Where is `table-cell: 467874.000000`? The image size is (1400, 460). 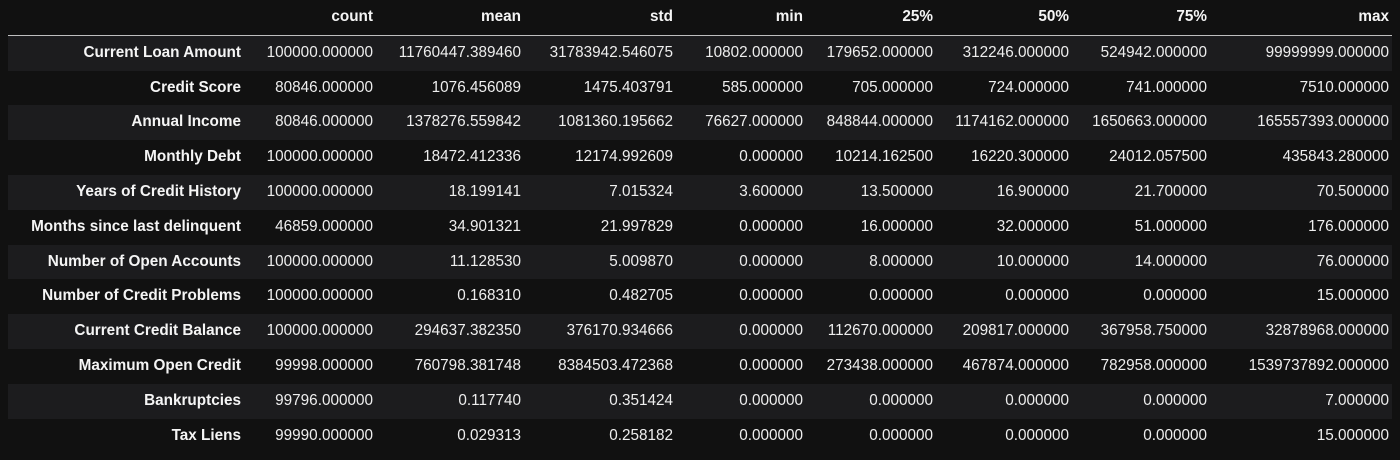
table-cell: 467874.000000 is located at coordinates (1015, 365).